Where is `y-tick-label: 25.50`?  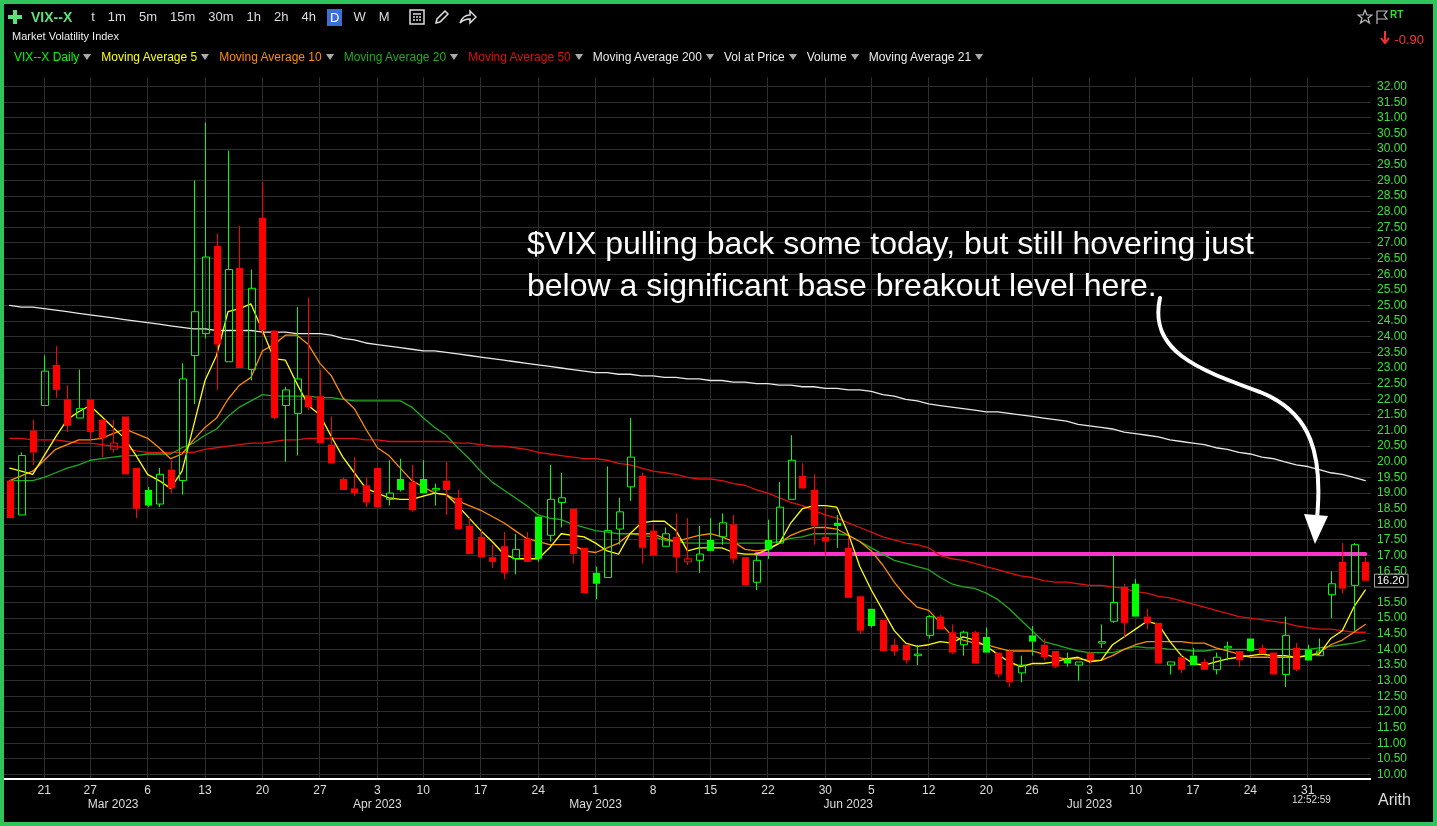
y-tick-label: 25.50 is located at coordinates (1392, 289).